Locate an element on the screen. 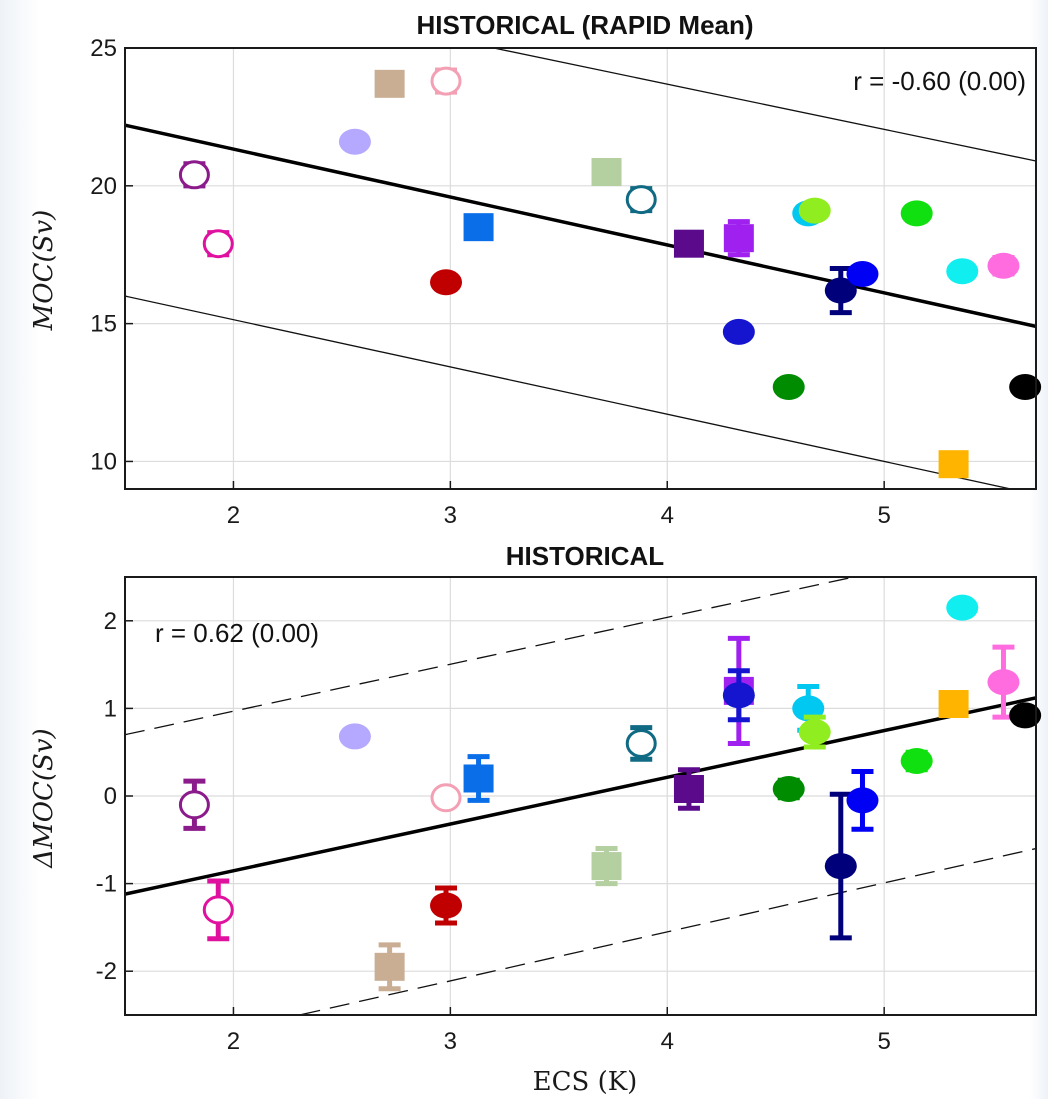  correlation-annotation-top: r = -0.60 (0.00) is located at coordinates (939, 81).